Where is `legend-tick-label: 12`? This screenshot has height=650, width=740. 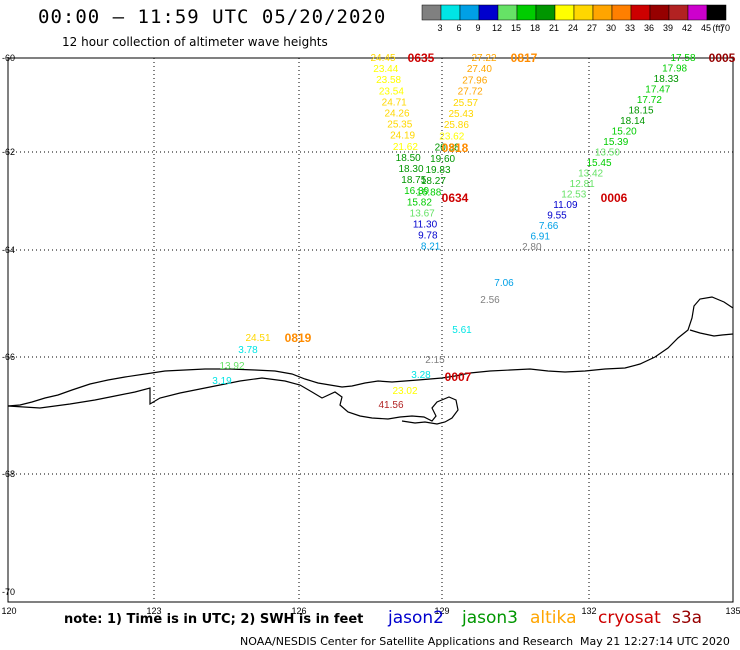 legend-tick-label: 12 is located at coordinates (497, 28).